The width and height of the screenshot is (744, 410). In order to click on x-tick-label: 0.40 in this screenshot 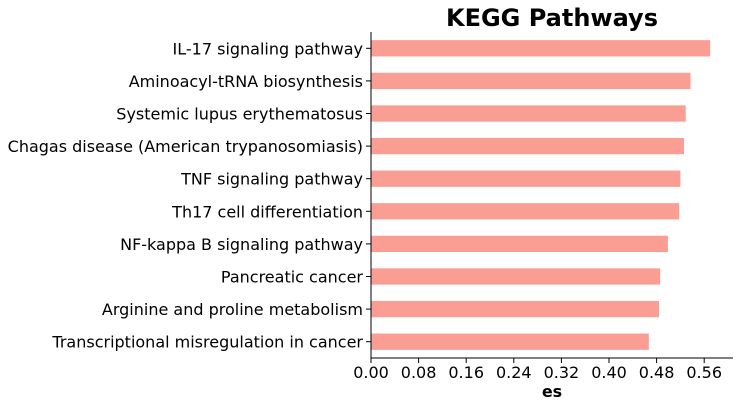, I will do `click(609, 372)`.